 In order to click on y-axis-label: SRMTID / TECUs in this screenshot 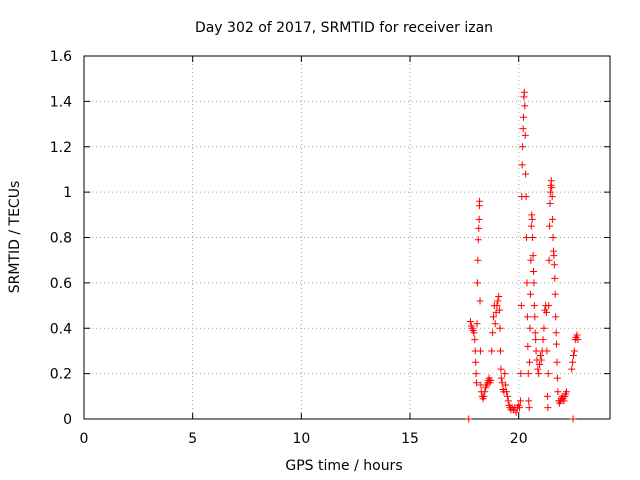, I will do `click(15, 237)`.